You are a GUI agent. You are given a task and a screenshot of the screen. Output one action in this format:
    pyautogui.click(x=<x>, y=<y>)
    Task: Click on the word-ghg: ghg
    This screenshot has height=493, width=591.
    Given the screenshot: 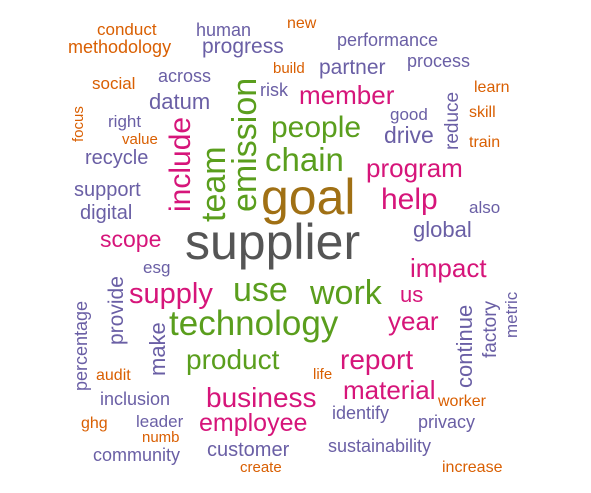 What is the action you would take?
    pyautogui.click(x=94, y=423)
    